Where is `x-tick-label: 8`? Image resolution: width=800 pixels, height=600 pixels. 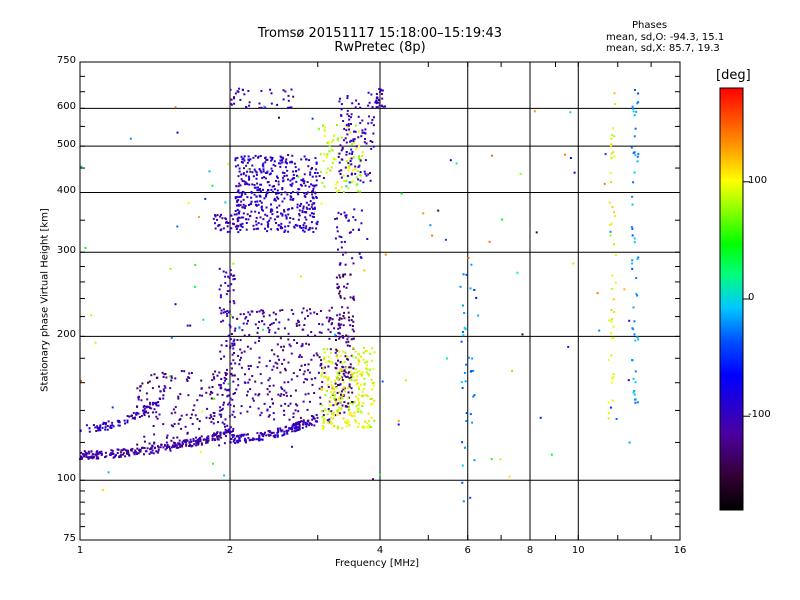
x-tick-label: 8 is located at coordinates (530, 550).